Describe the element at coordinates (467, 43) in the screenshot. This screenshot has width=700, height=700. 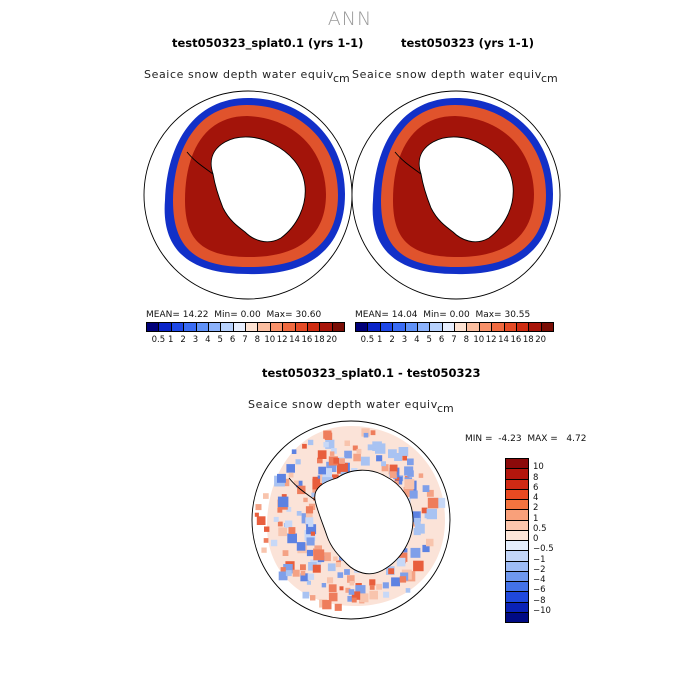
I see `panel-2-title: test050323 (yrs 1-1)` at that location.